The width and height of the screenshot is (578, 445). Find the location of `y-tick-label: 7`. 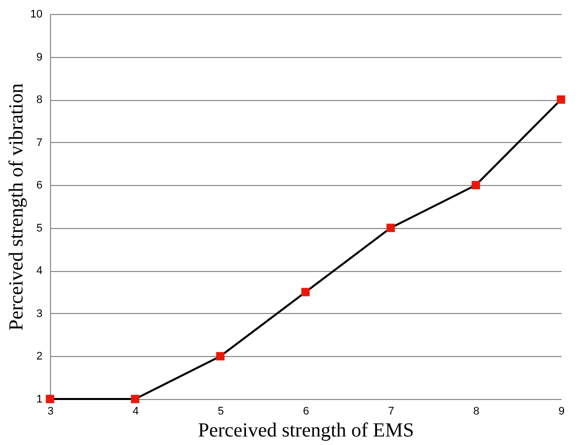

y-tick-label: 7 is located at coordinates (39, 142).